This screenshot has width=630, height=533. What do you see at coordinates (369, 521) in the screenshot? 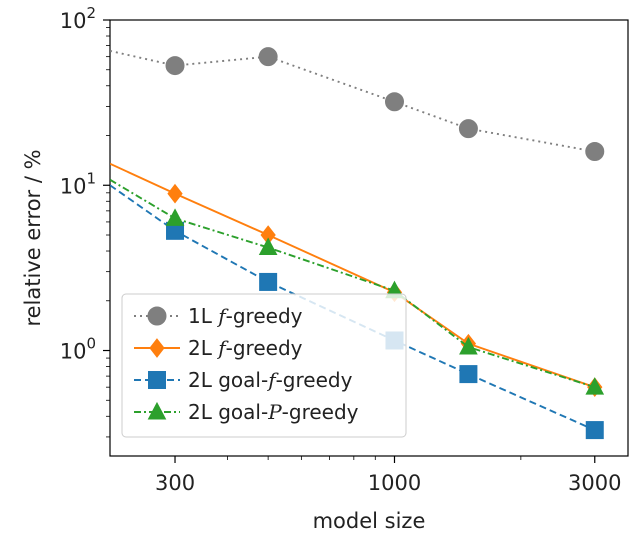
I see `x-axis-label: model size` at bounding box center [369, 521].